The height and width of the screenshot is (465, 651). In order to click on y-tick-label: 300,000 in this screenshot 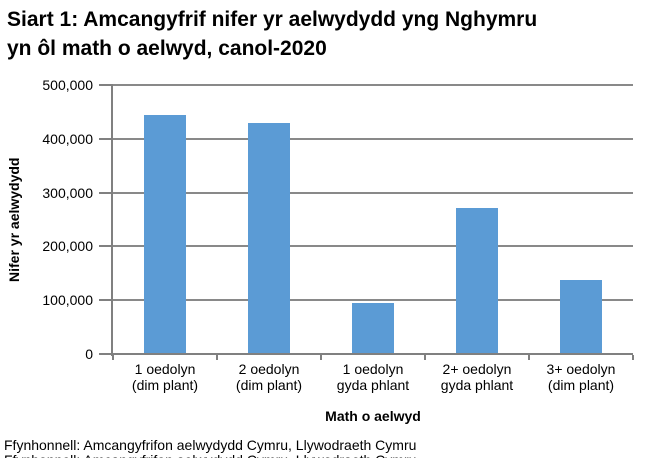, I will do `click(67, 193)`.